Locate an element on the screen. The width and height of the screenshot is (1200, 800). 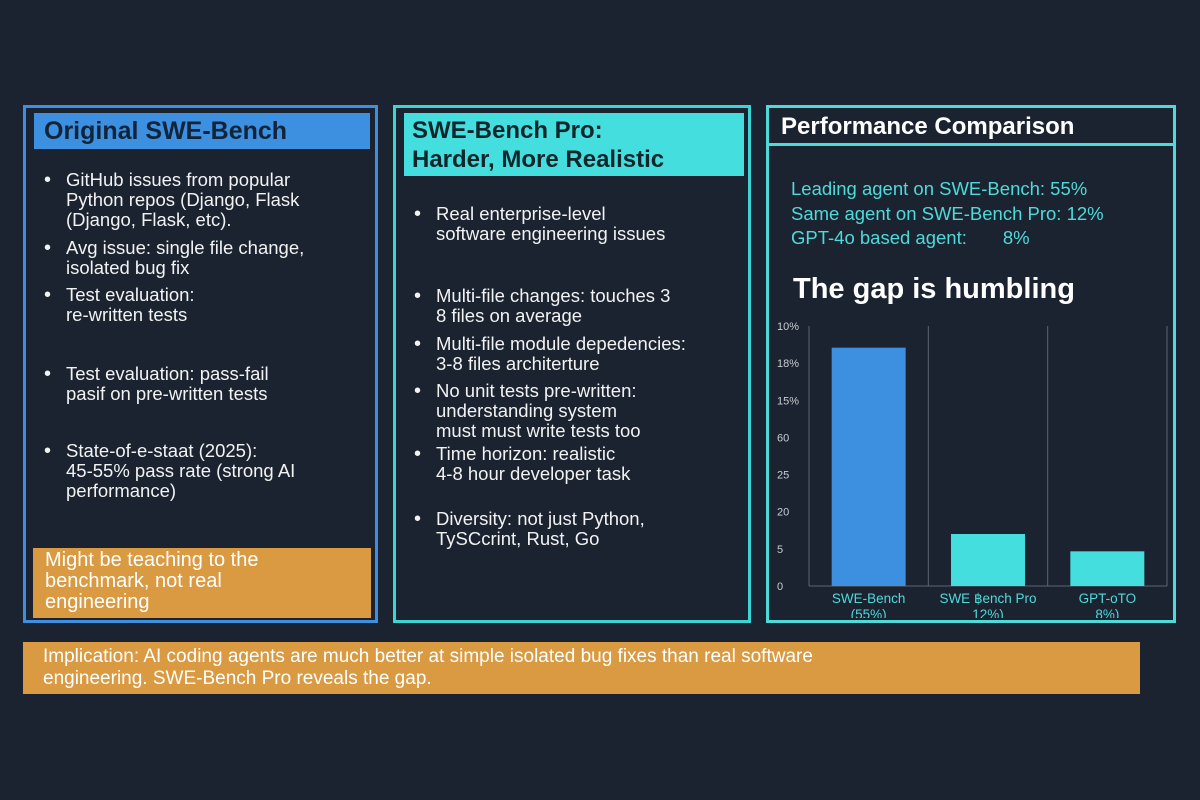
original-bullet-5-line-3: performance) is located at coordinates (121, 490).